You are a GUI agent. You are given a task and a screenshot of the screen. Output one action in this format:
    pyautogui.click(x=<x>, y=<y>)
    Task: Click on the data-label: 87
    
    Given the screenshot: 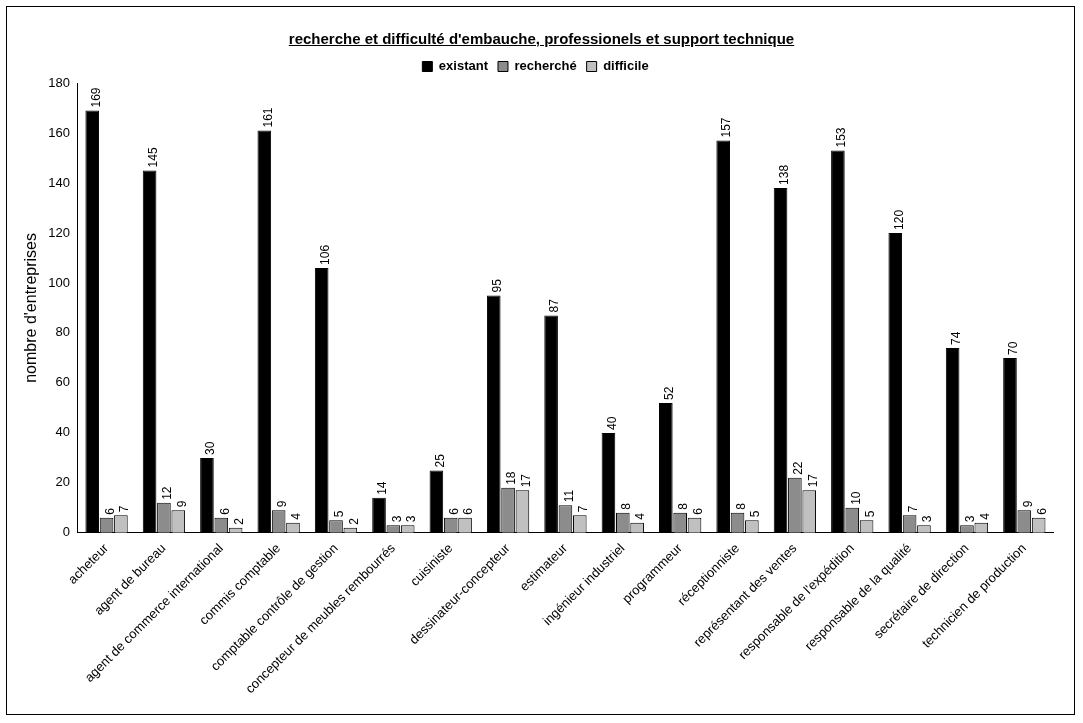 What is the action you would take?
    pyautogui.click(x=554, y=305)
    